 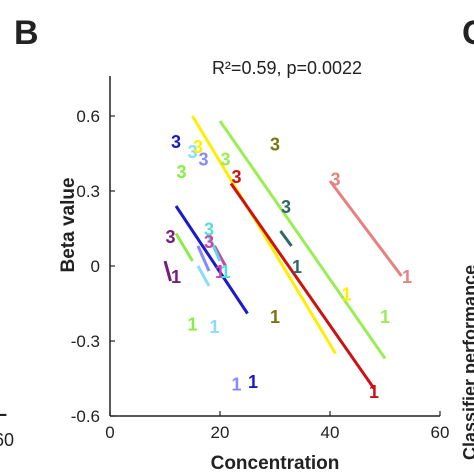 I want to click on x-tick-label: 60, so click(x=440, y=432).